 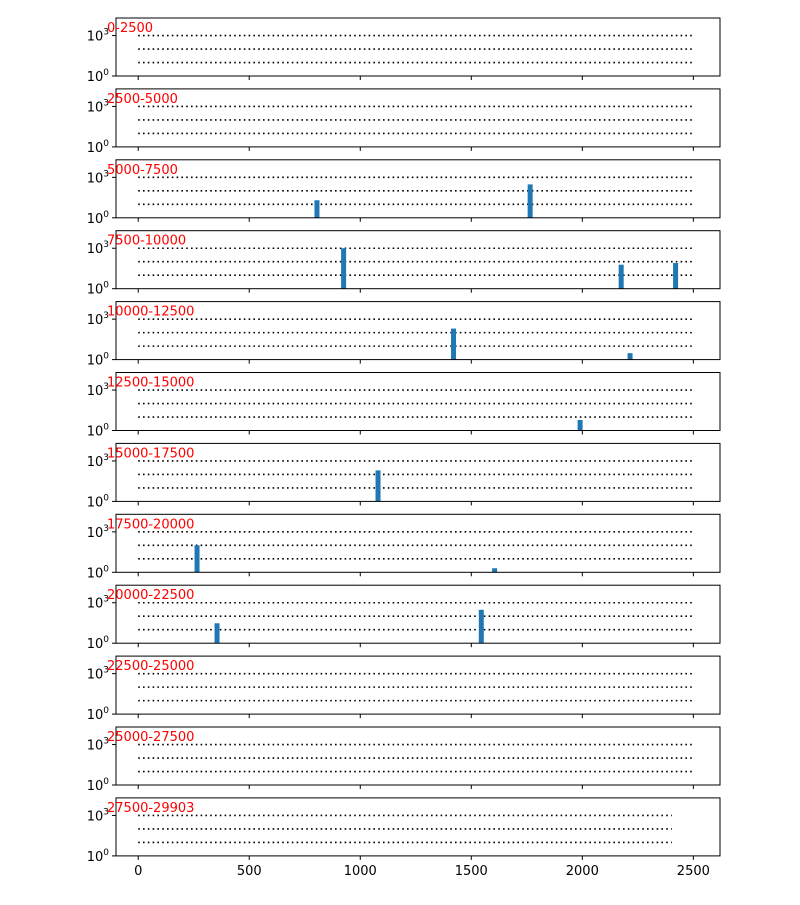 I want to click on x-tick-label: 0, so click(x=138, y=871).